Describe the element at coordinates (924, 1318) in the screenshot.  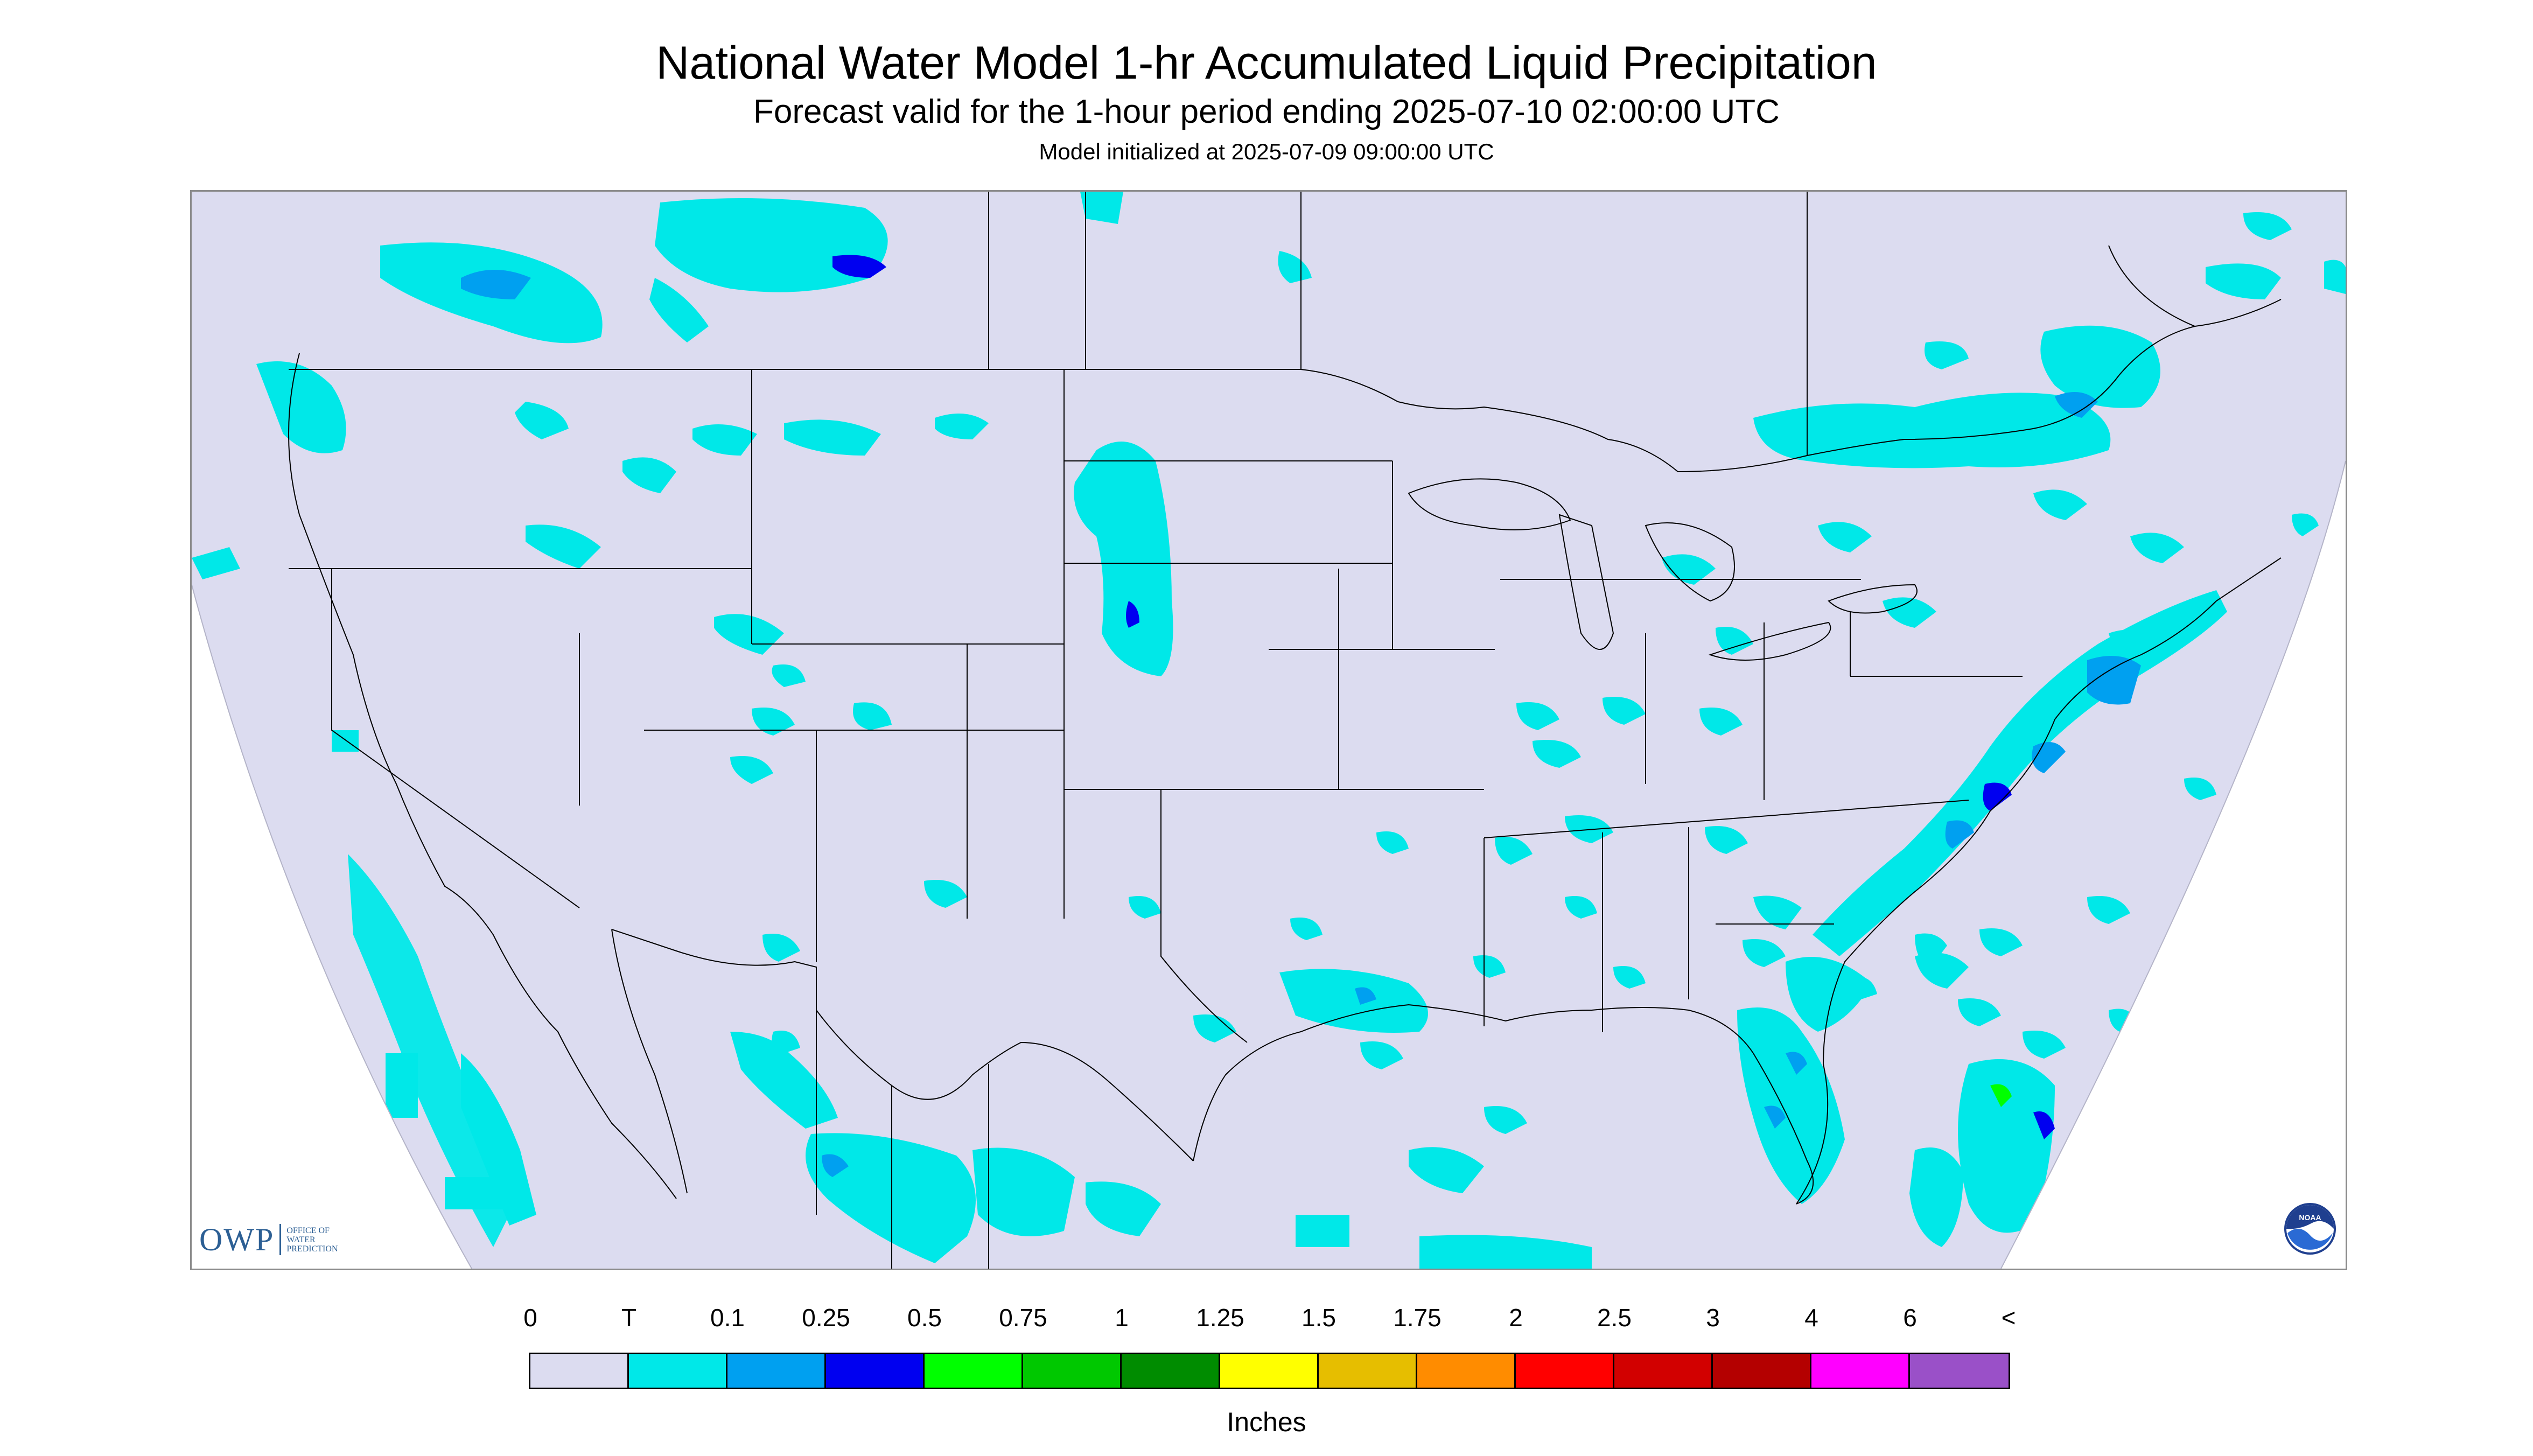
I see `legend-tick-label: 0.5` at that location.